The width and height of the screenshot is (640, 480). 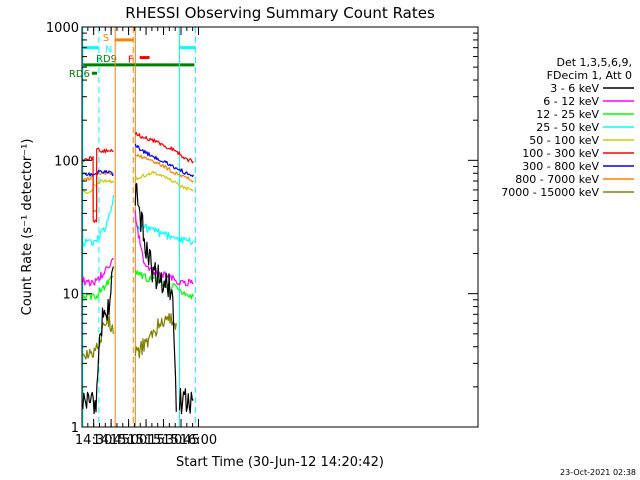 What do you see at coordinates (560, 153) in the screenshot?
I see `legend-label-100-300-kev: 100 - 300 keV` at bounding box center [560, 153].